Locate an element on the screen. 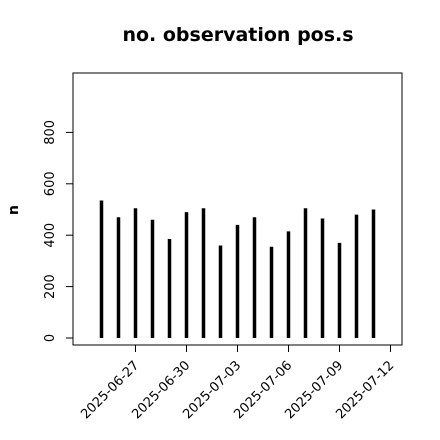  chart-title: no. observation pos.s is located at coordinates (238, 35).